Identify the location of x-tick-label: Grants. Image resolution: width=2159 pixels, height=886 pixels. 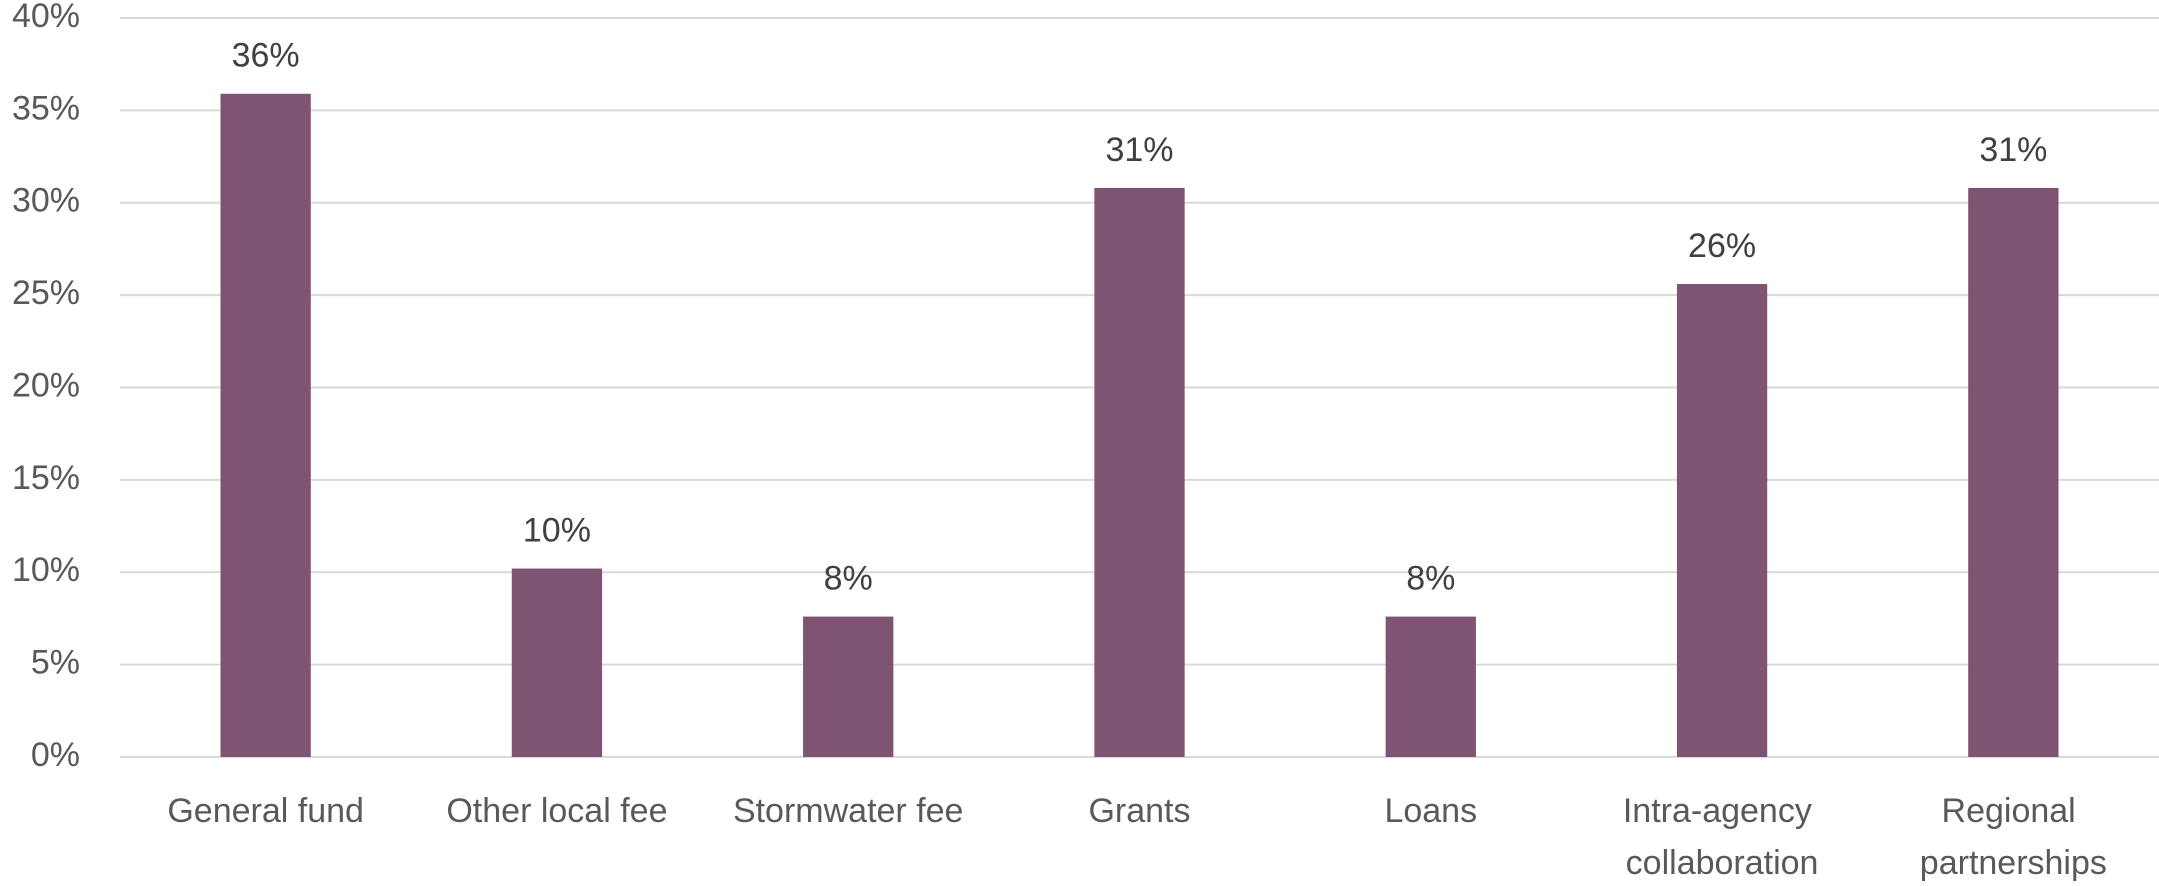
(1139, 811).